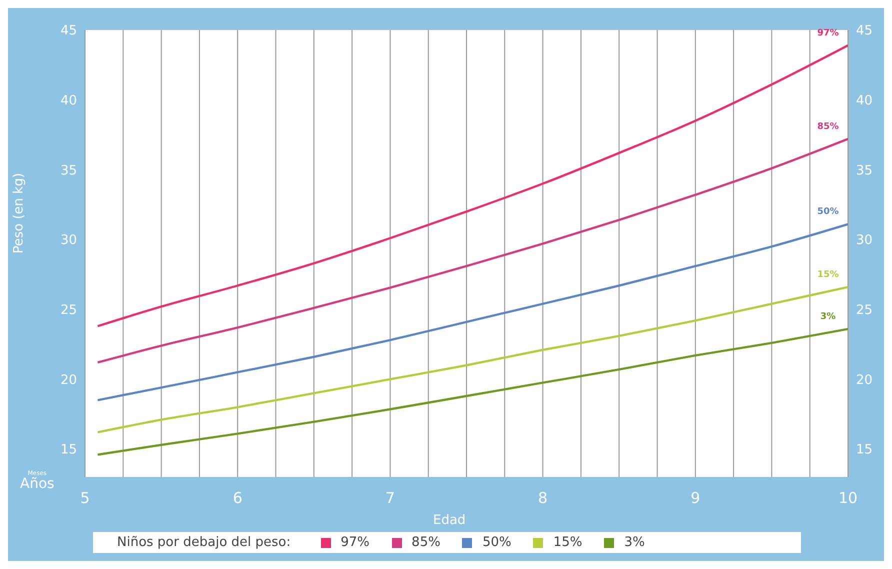 The width and height of the screenshot is (892, 569). What do you see at coordinates (848, 498) in the screenshot?
I see `x-tick-label: 10` at bounding box center [848, 498].